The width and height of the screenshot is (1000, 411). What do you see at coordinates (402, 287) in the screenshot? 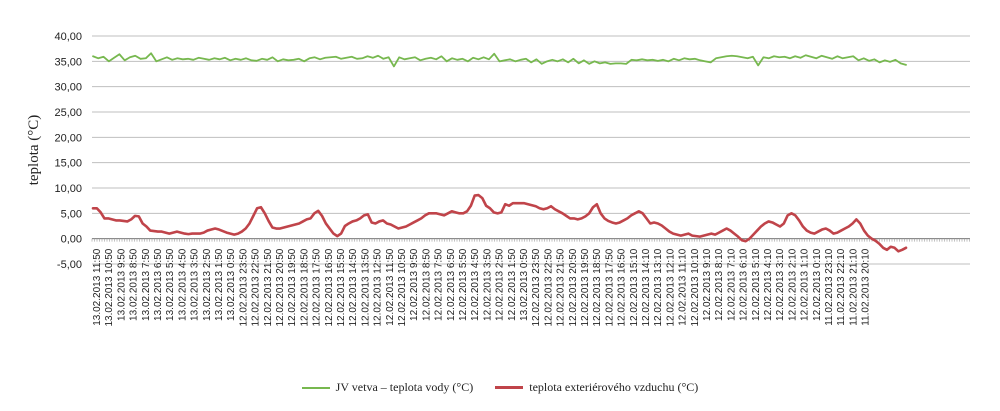
I see `x-tick-label: 12.02.2013 10:50` at bounding box center [402, 287].